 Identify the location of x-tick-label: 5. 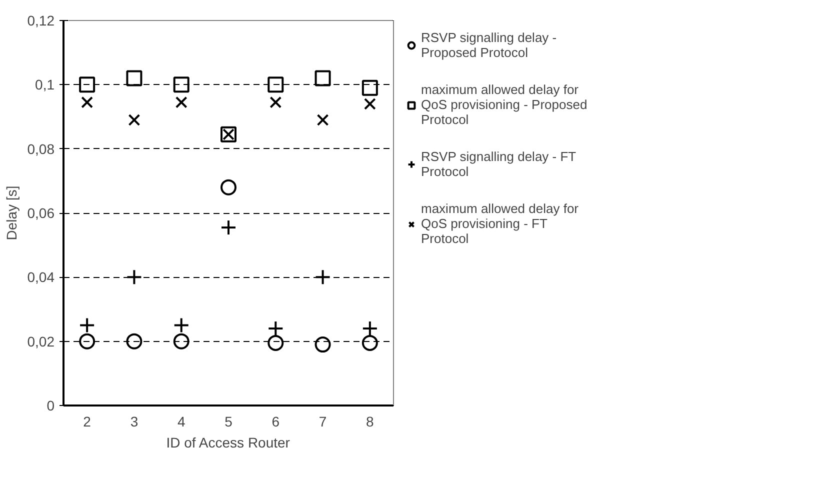
(228, 422).